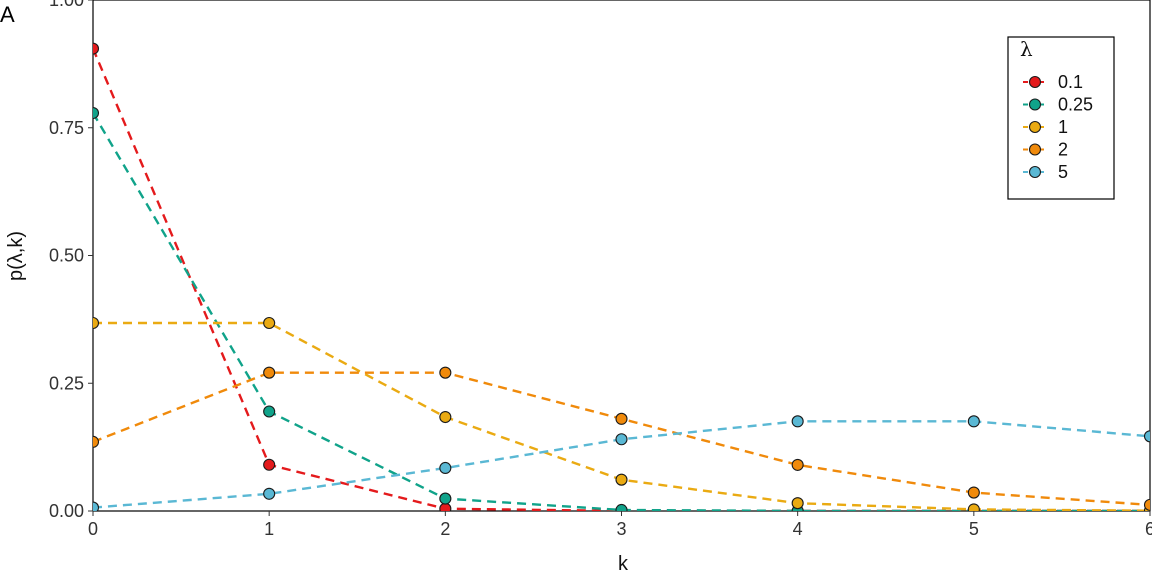  Describe the element at coordinates (1045, 172) in the screenshot. I see `legend-item: 5` at that location.